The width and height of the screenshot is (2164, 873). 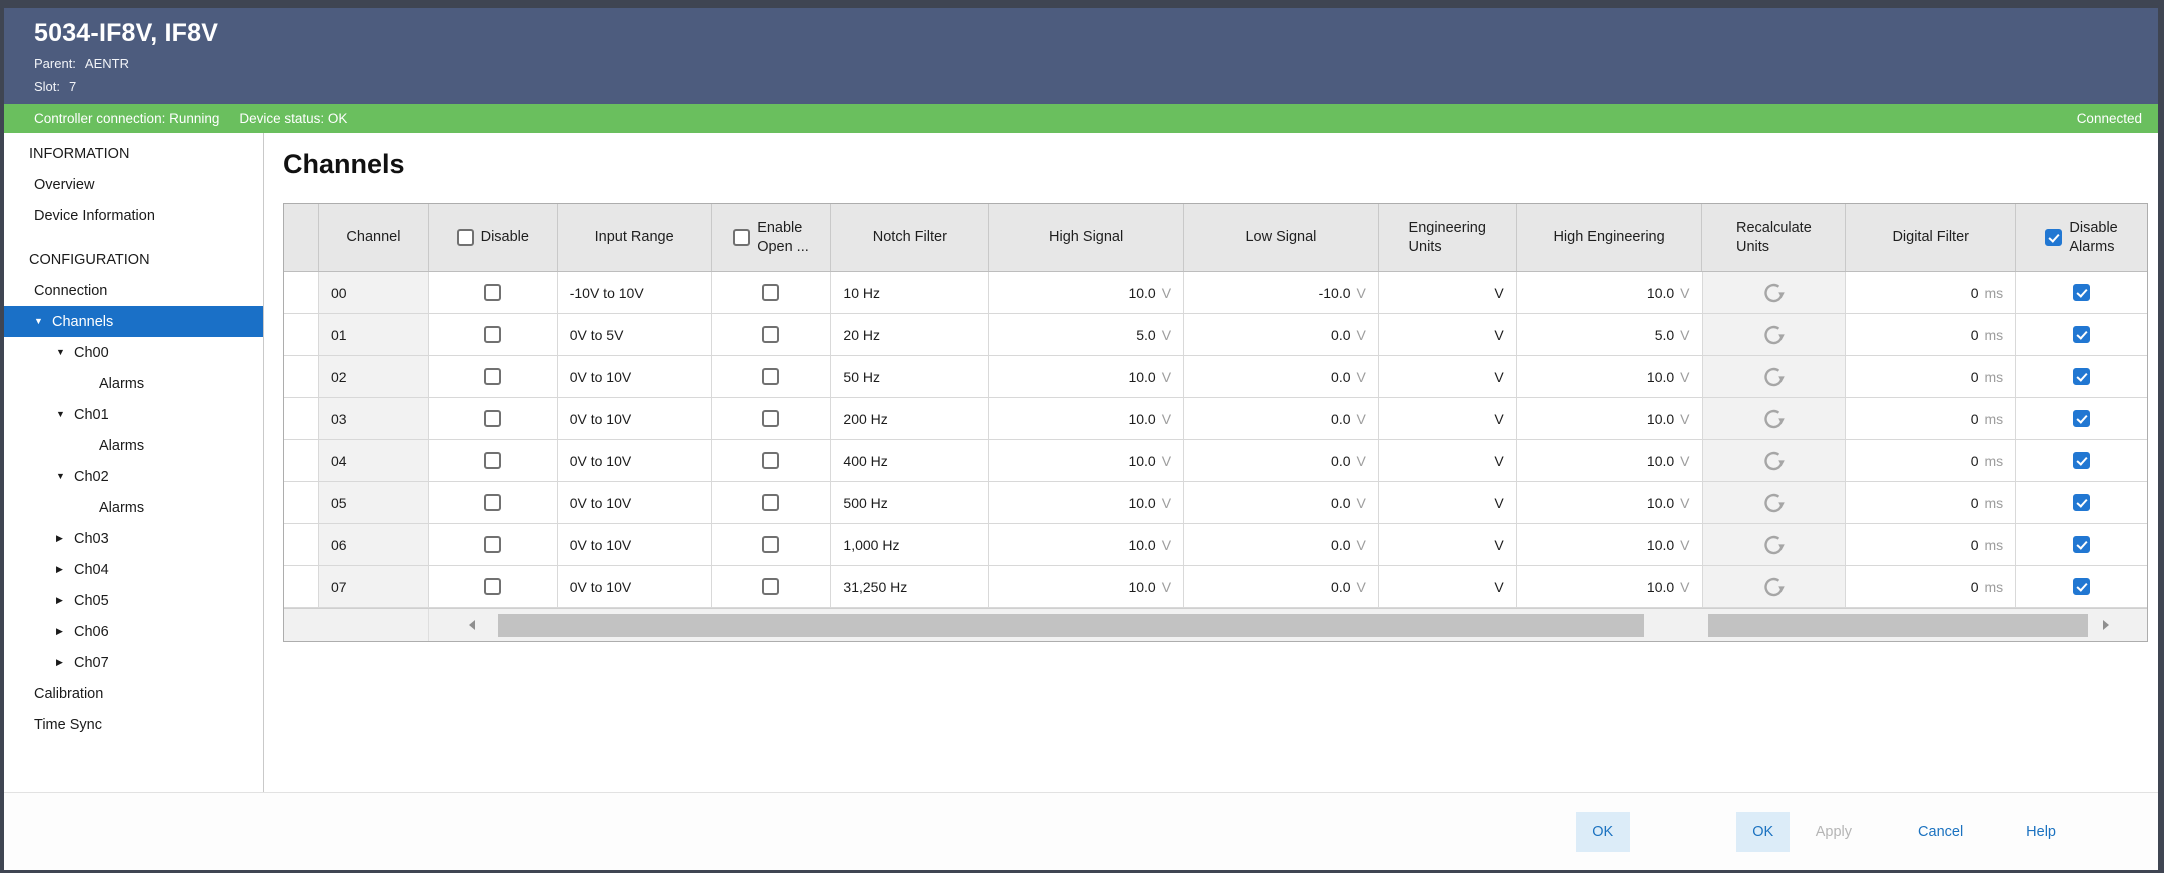 I want to click on col-header-high-engineering: High Engineering, so click(x=1610, y=237).